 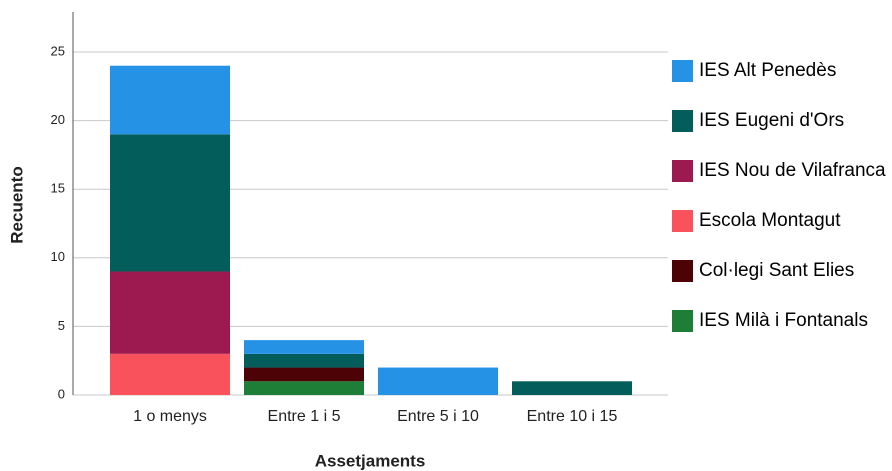 I want to click on x-tick-label: Entre 5 i 10, so click(x=438, y=416).